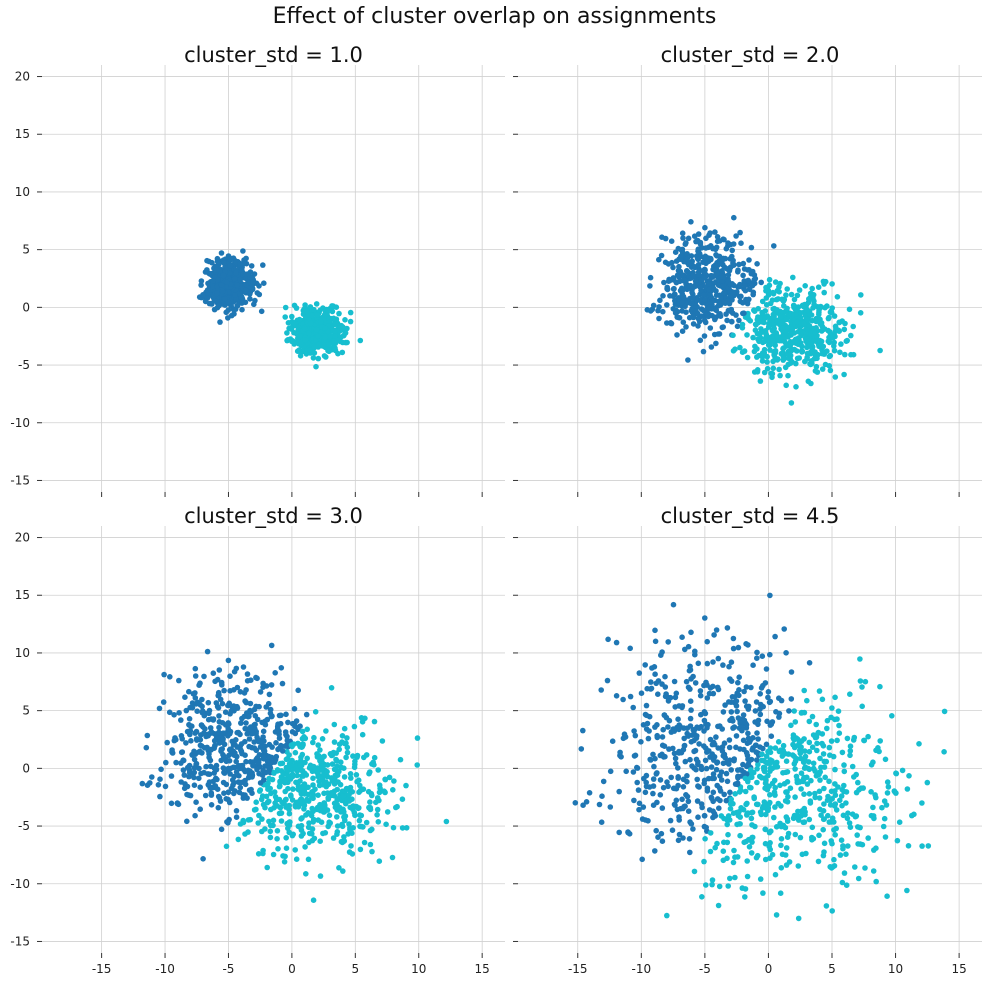  I want to click on x-tick-label: 10, so click(418, 969).